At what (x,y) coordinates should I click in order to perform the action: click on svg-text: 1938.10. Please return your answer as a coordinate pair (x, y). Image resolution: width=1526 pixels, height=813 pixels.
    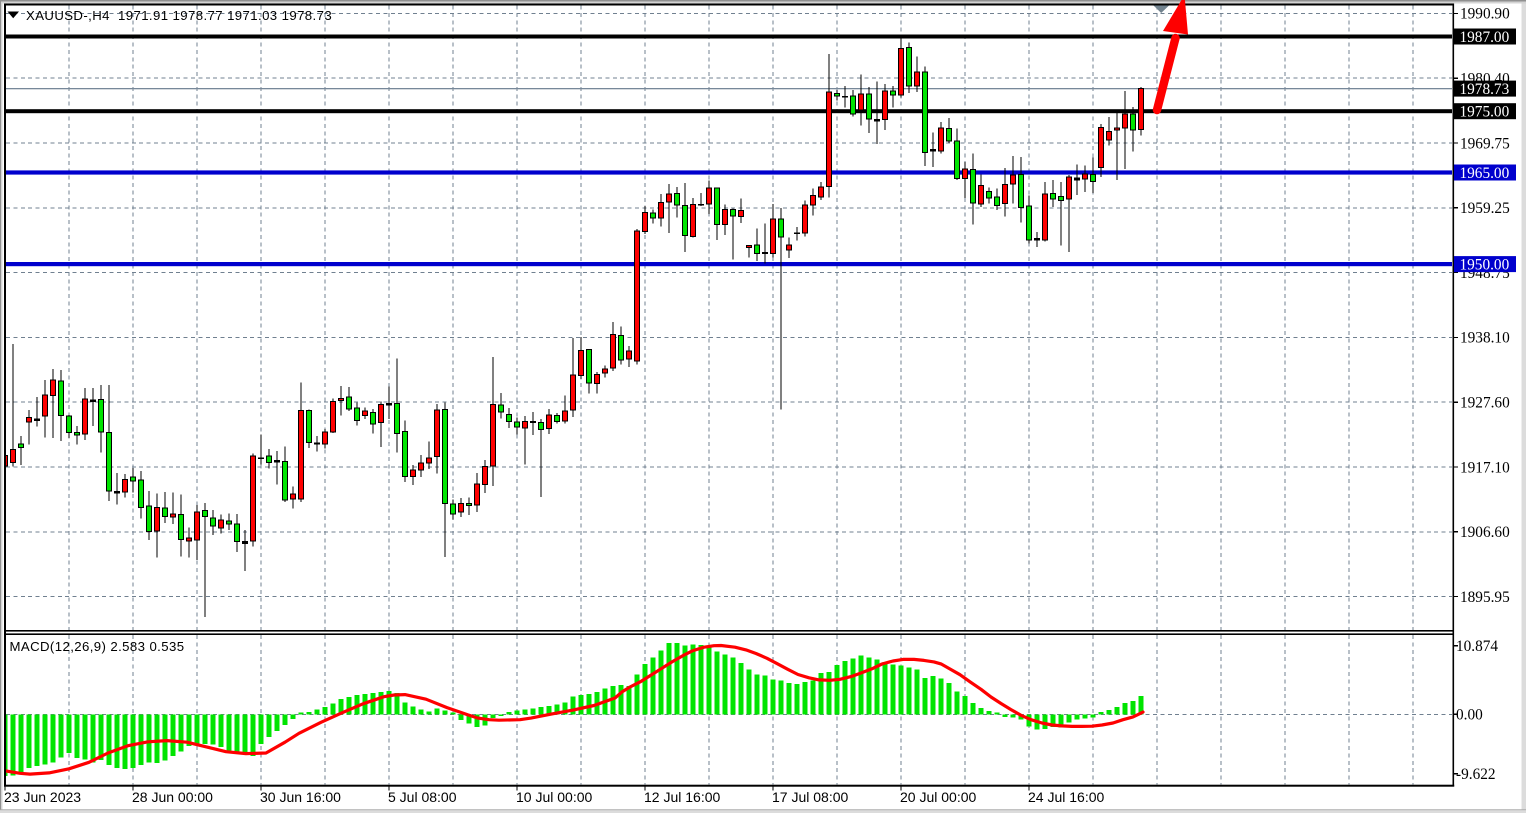
    Looking at the image, I should click on (1485, 338).